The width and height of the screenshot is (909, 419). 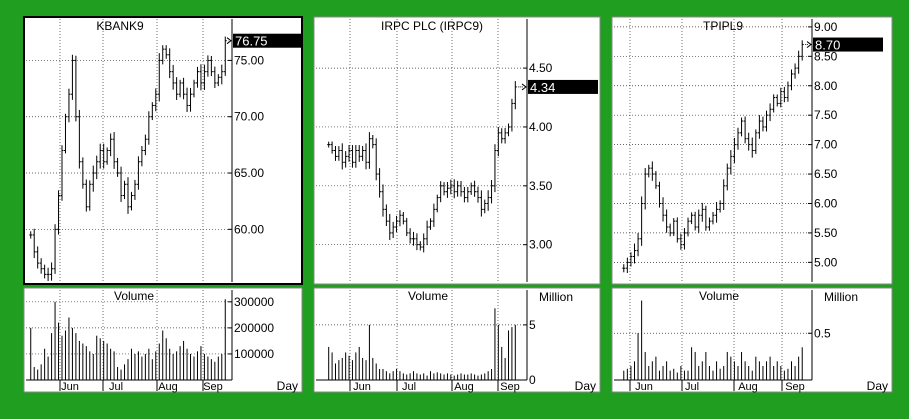 I want to click on price-tick-label: 3.00, so click(x=541, y=245).